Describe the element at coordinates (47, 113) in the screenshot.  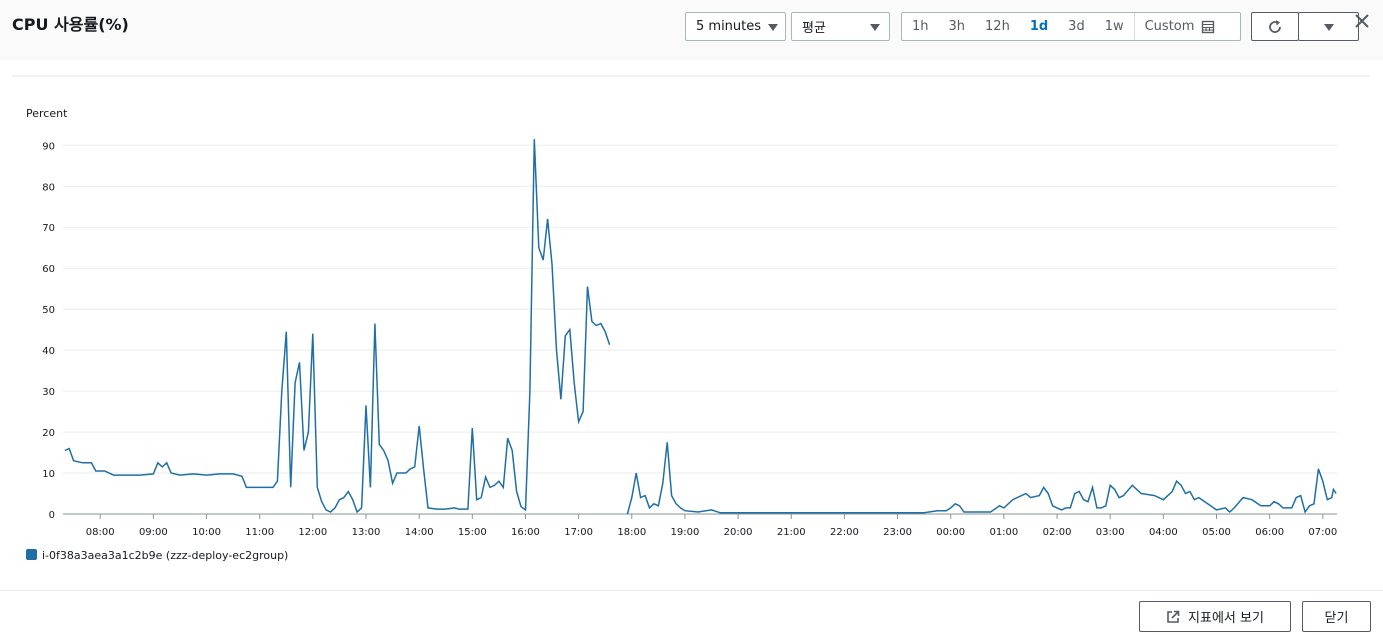
I see `y-axis-label: Percent` at that location.